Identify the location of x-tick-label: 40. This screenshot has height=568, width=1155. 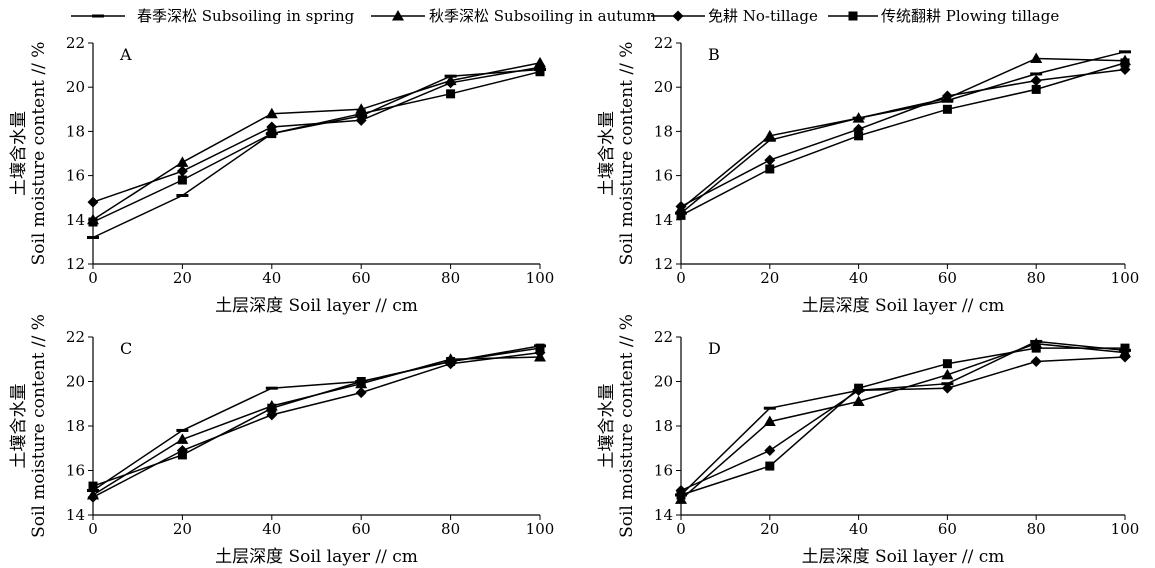
(271, 278).